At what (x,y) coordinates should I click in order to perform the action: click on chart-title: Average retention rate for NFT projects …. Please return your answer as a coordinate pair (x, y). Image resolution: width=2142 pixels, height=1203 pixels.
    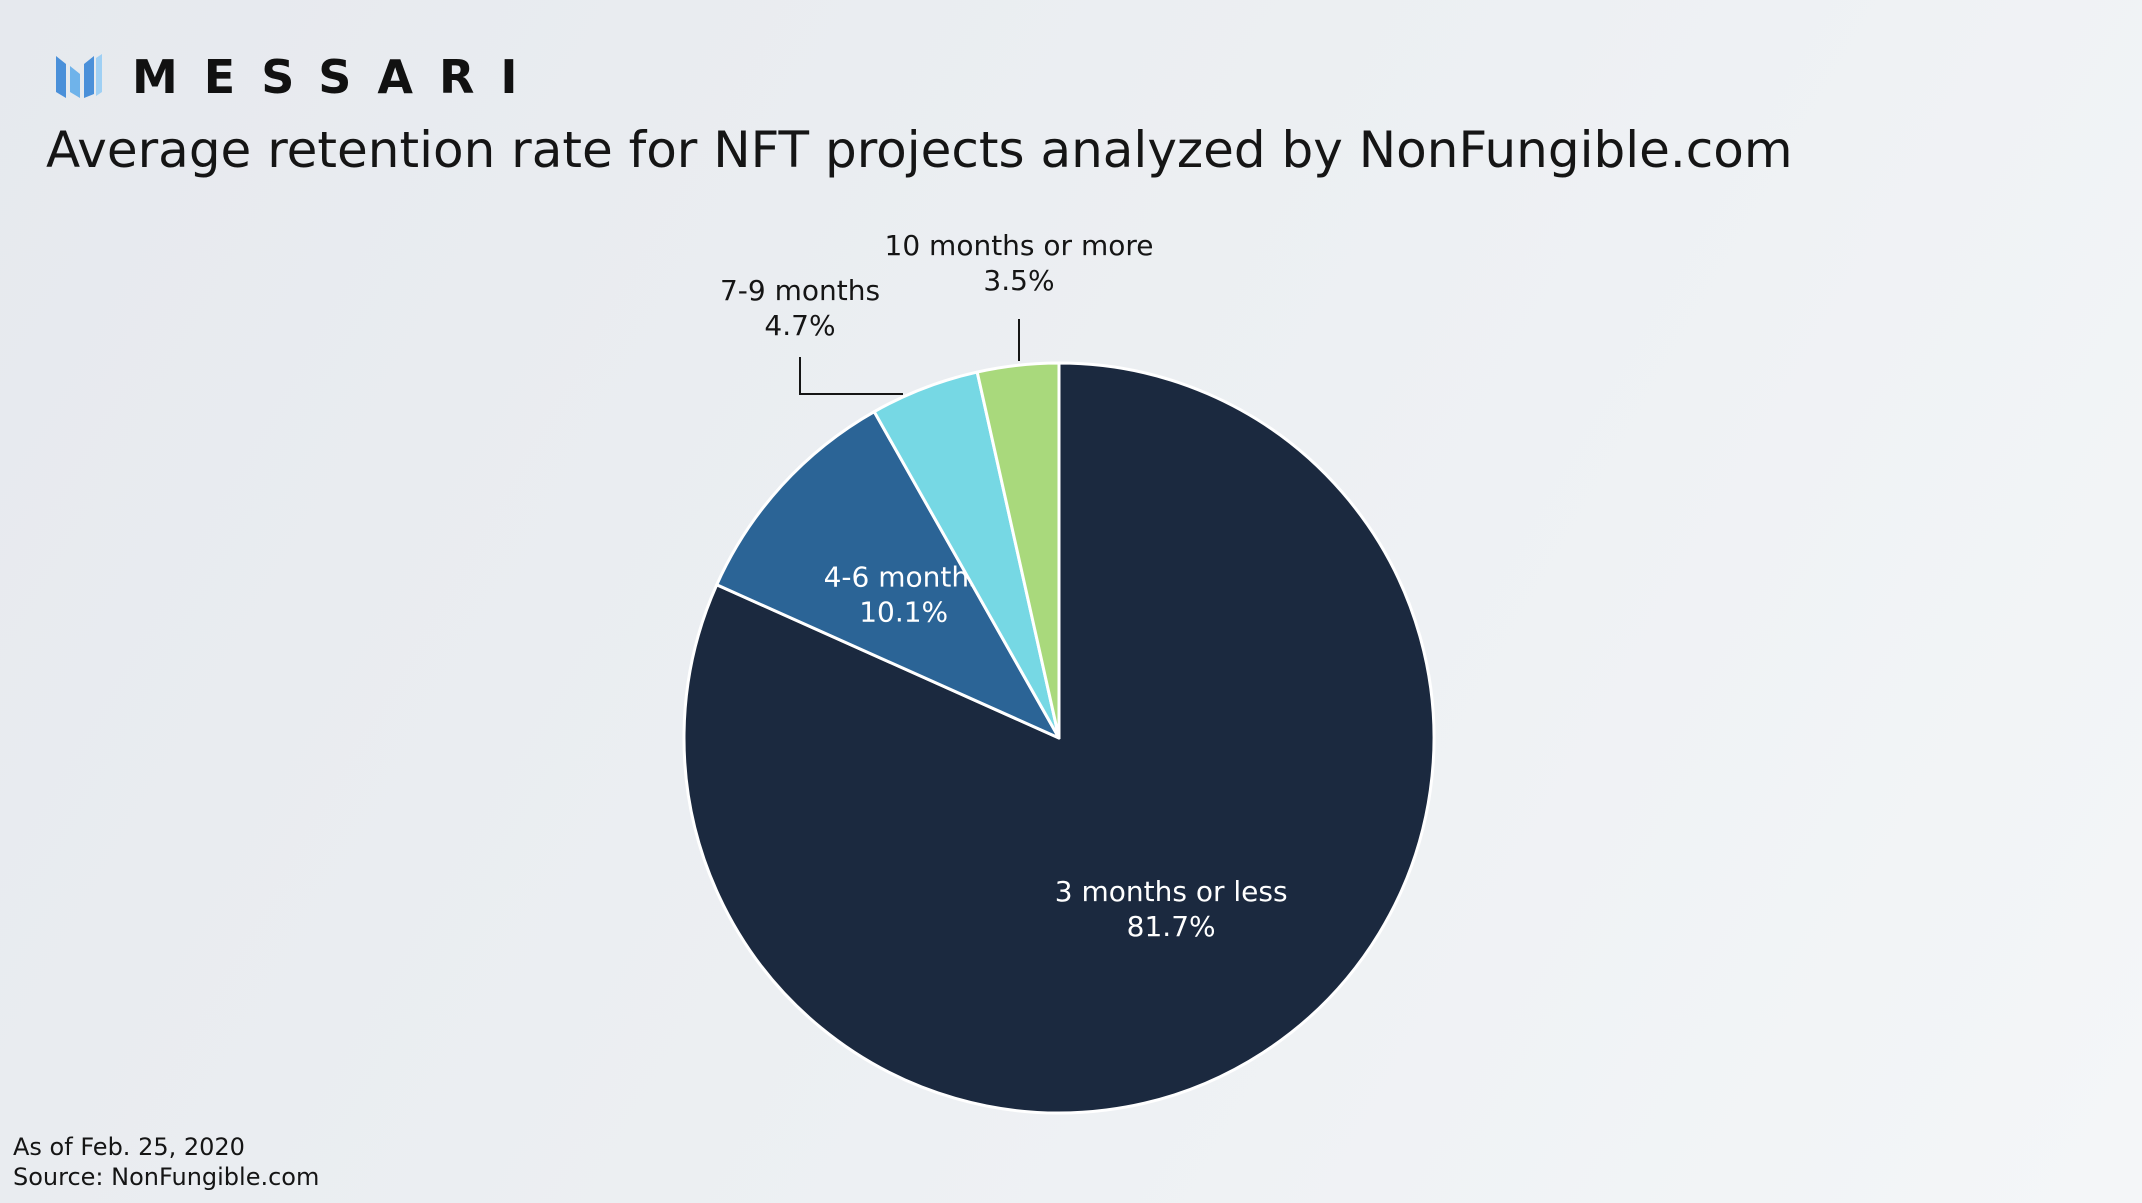
    Looking at the image, I should click on (919, 150).